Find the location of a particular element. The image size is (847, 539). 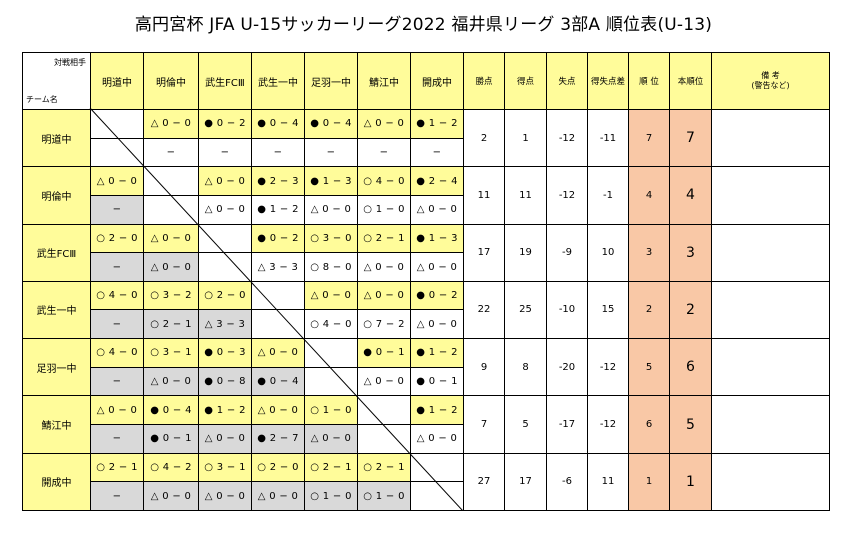

goals-for-cell: 25 is located at coordinates (525, 310).